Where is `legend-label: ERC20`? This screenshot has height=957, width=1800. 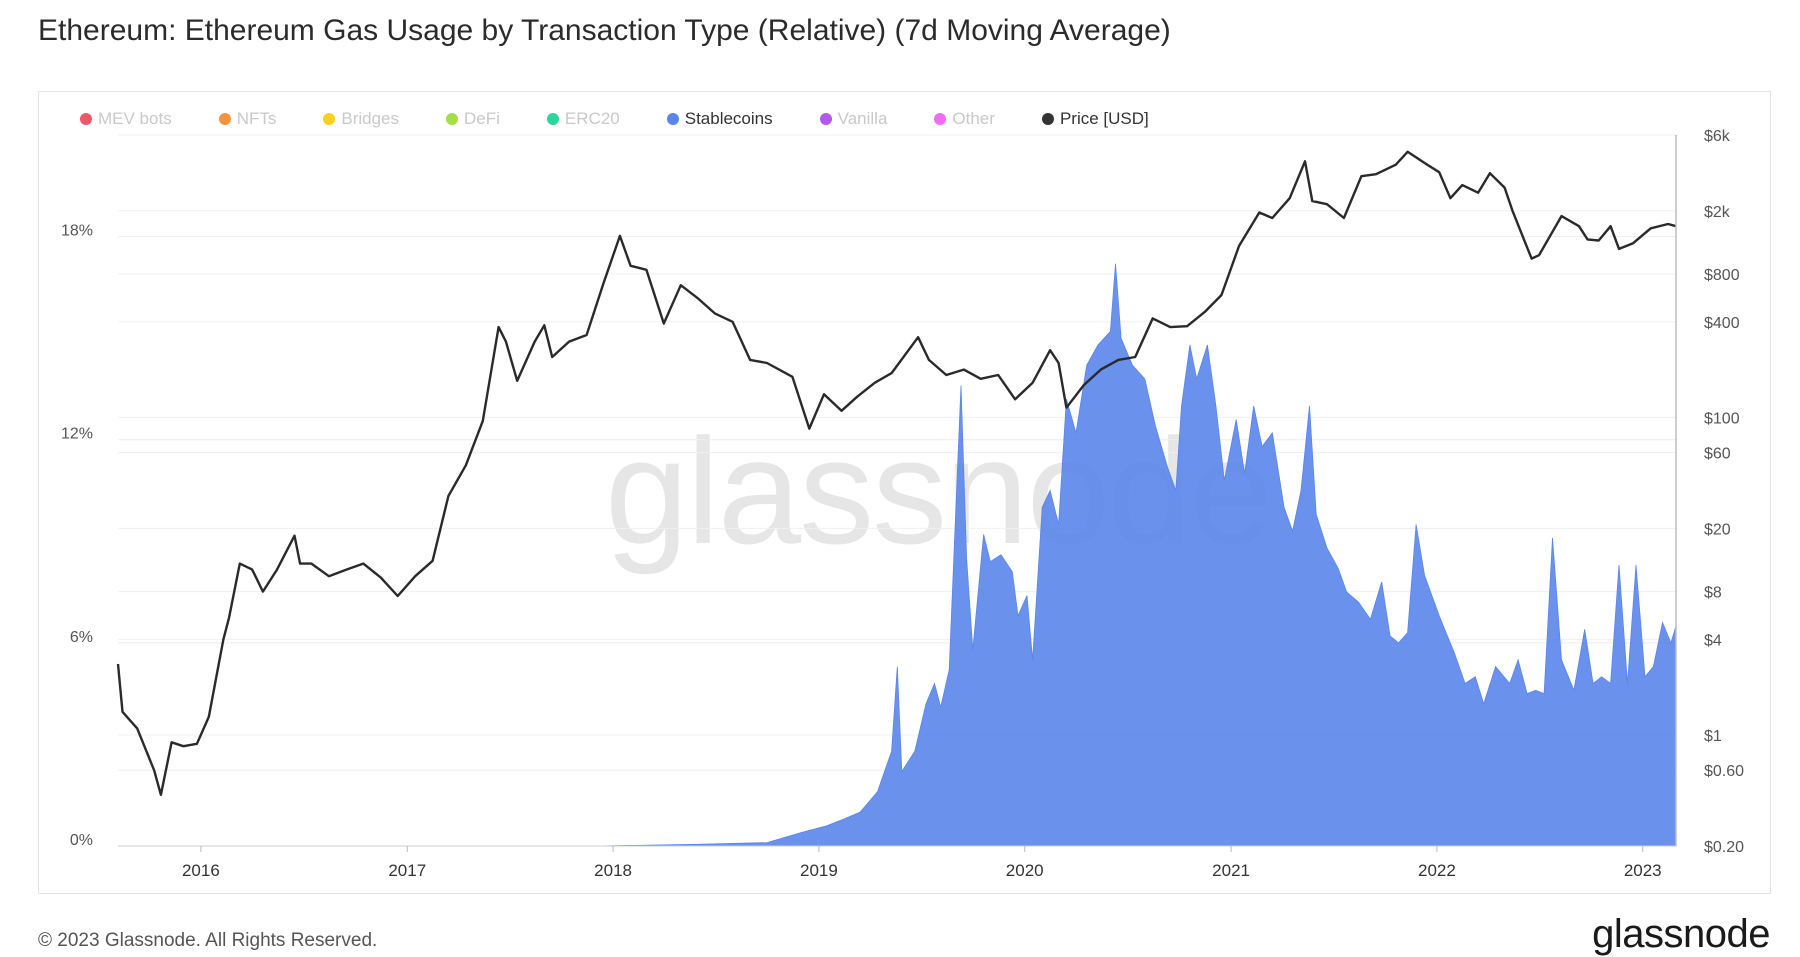
legend-label: ERC20 is located at coordinates (592, 118).